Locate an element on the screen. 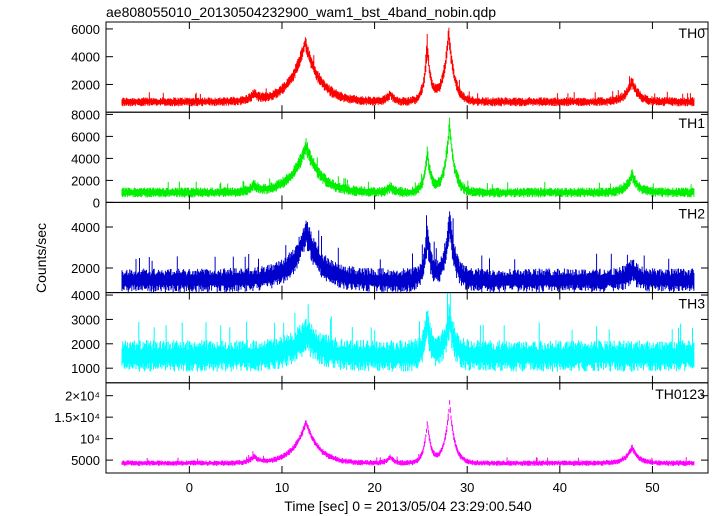 The height and width of the screenshot is (516, 717). y-tick-label: 0 is located at coordinates (96, 202).